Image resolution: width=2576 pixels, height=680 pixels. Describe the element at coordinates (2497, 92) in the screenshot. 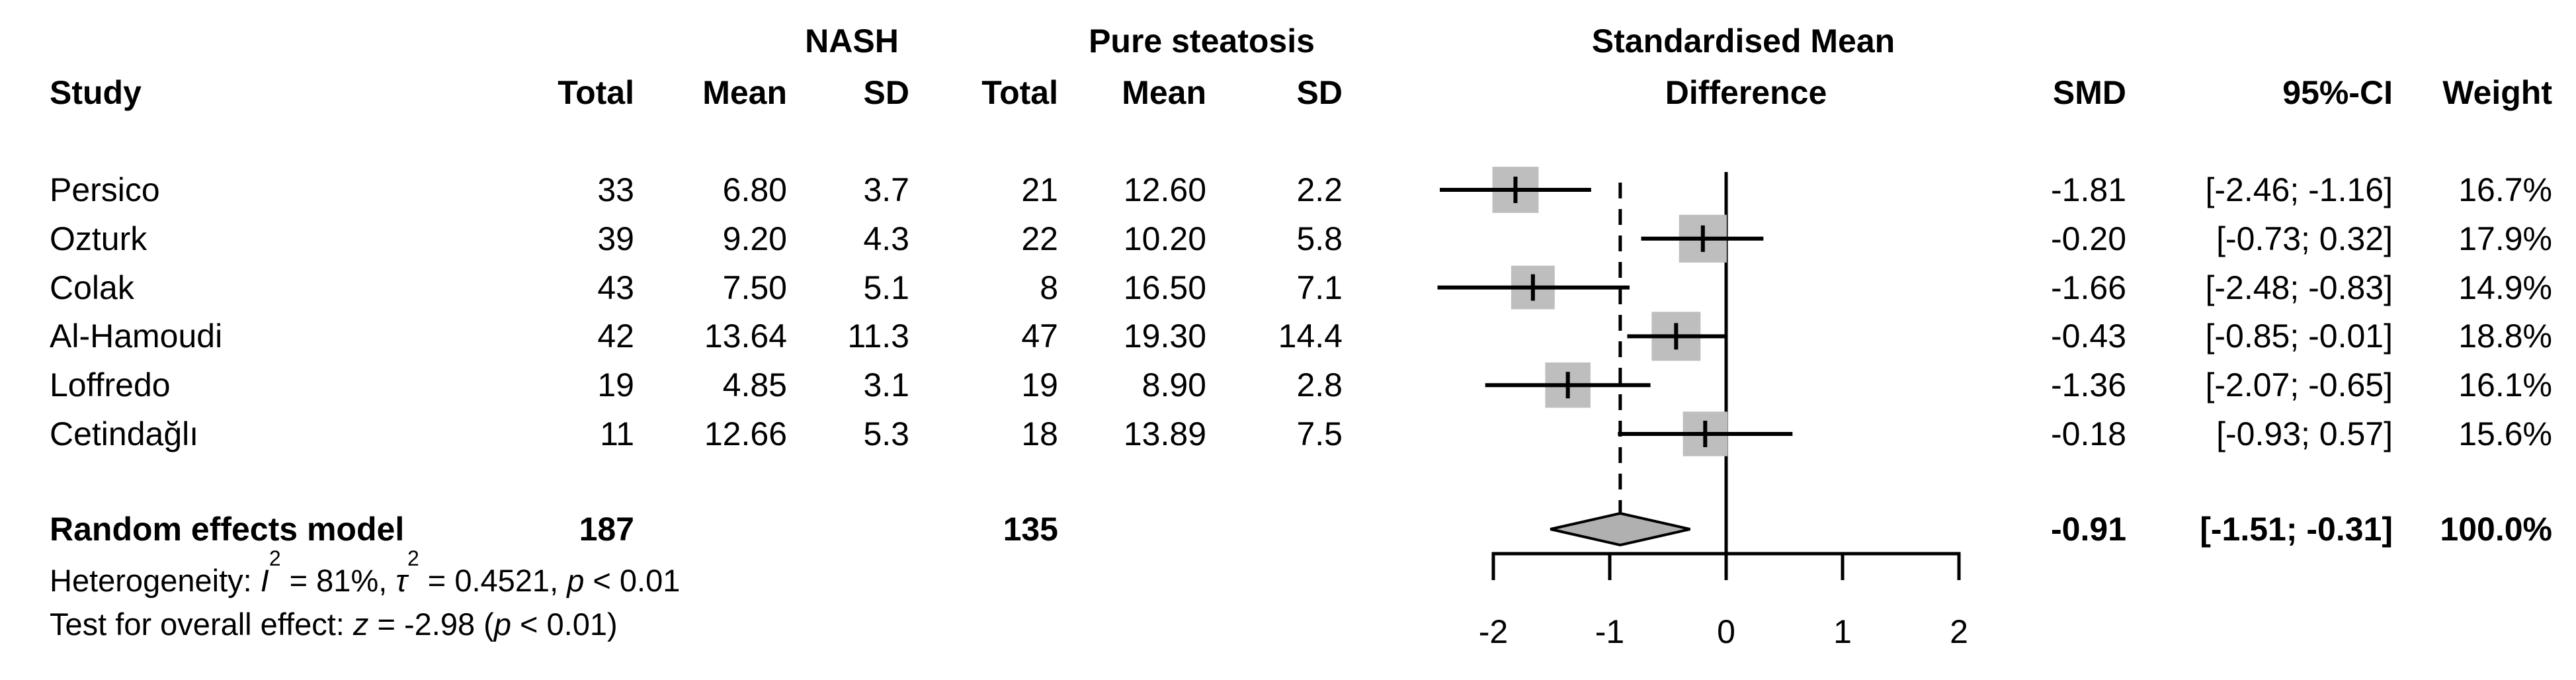

I see `column-header-weight: Weight` at that location.